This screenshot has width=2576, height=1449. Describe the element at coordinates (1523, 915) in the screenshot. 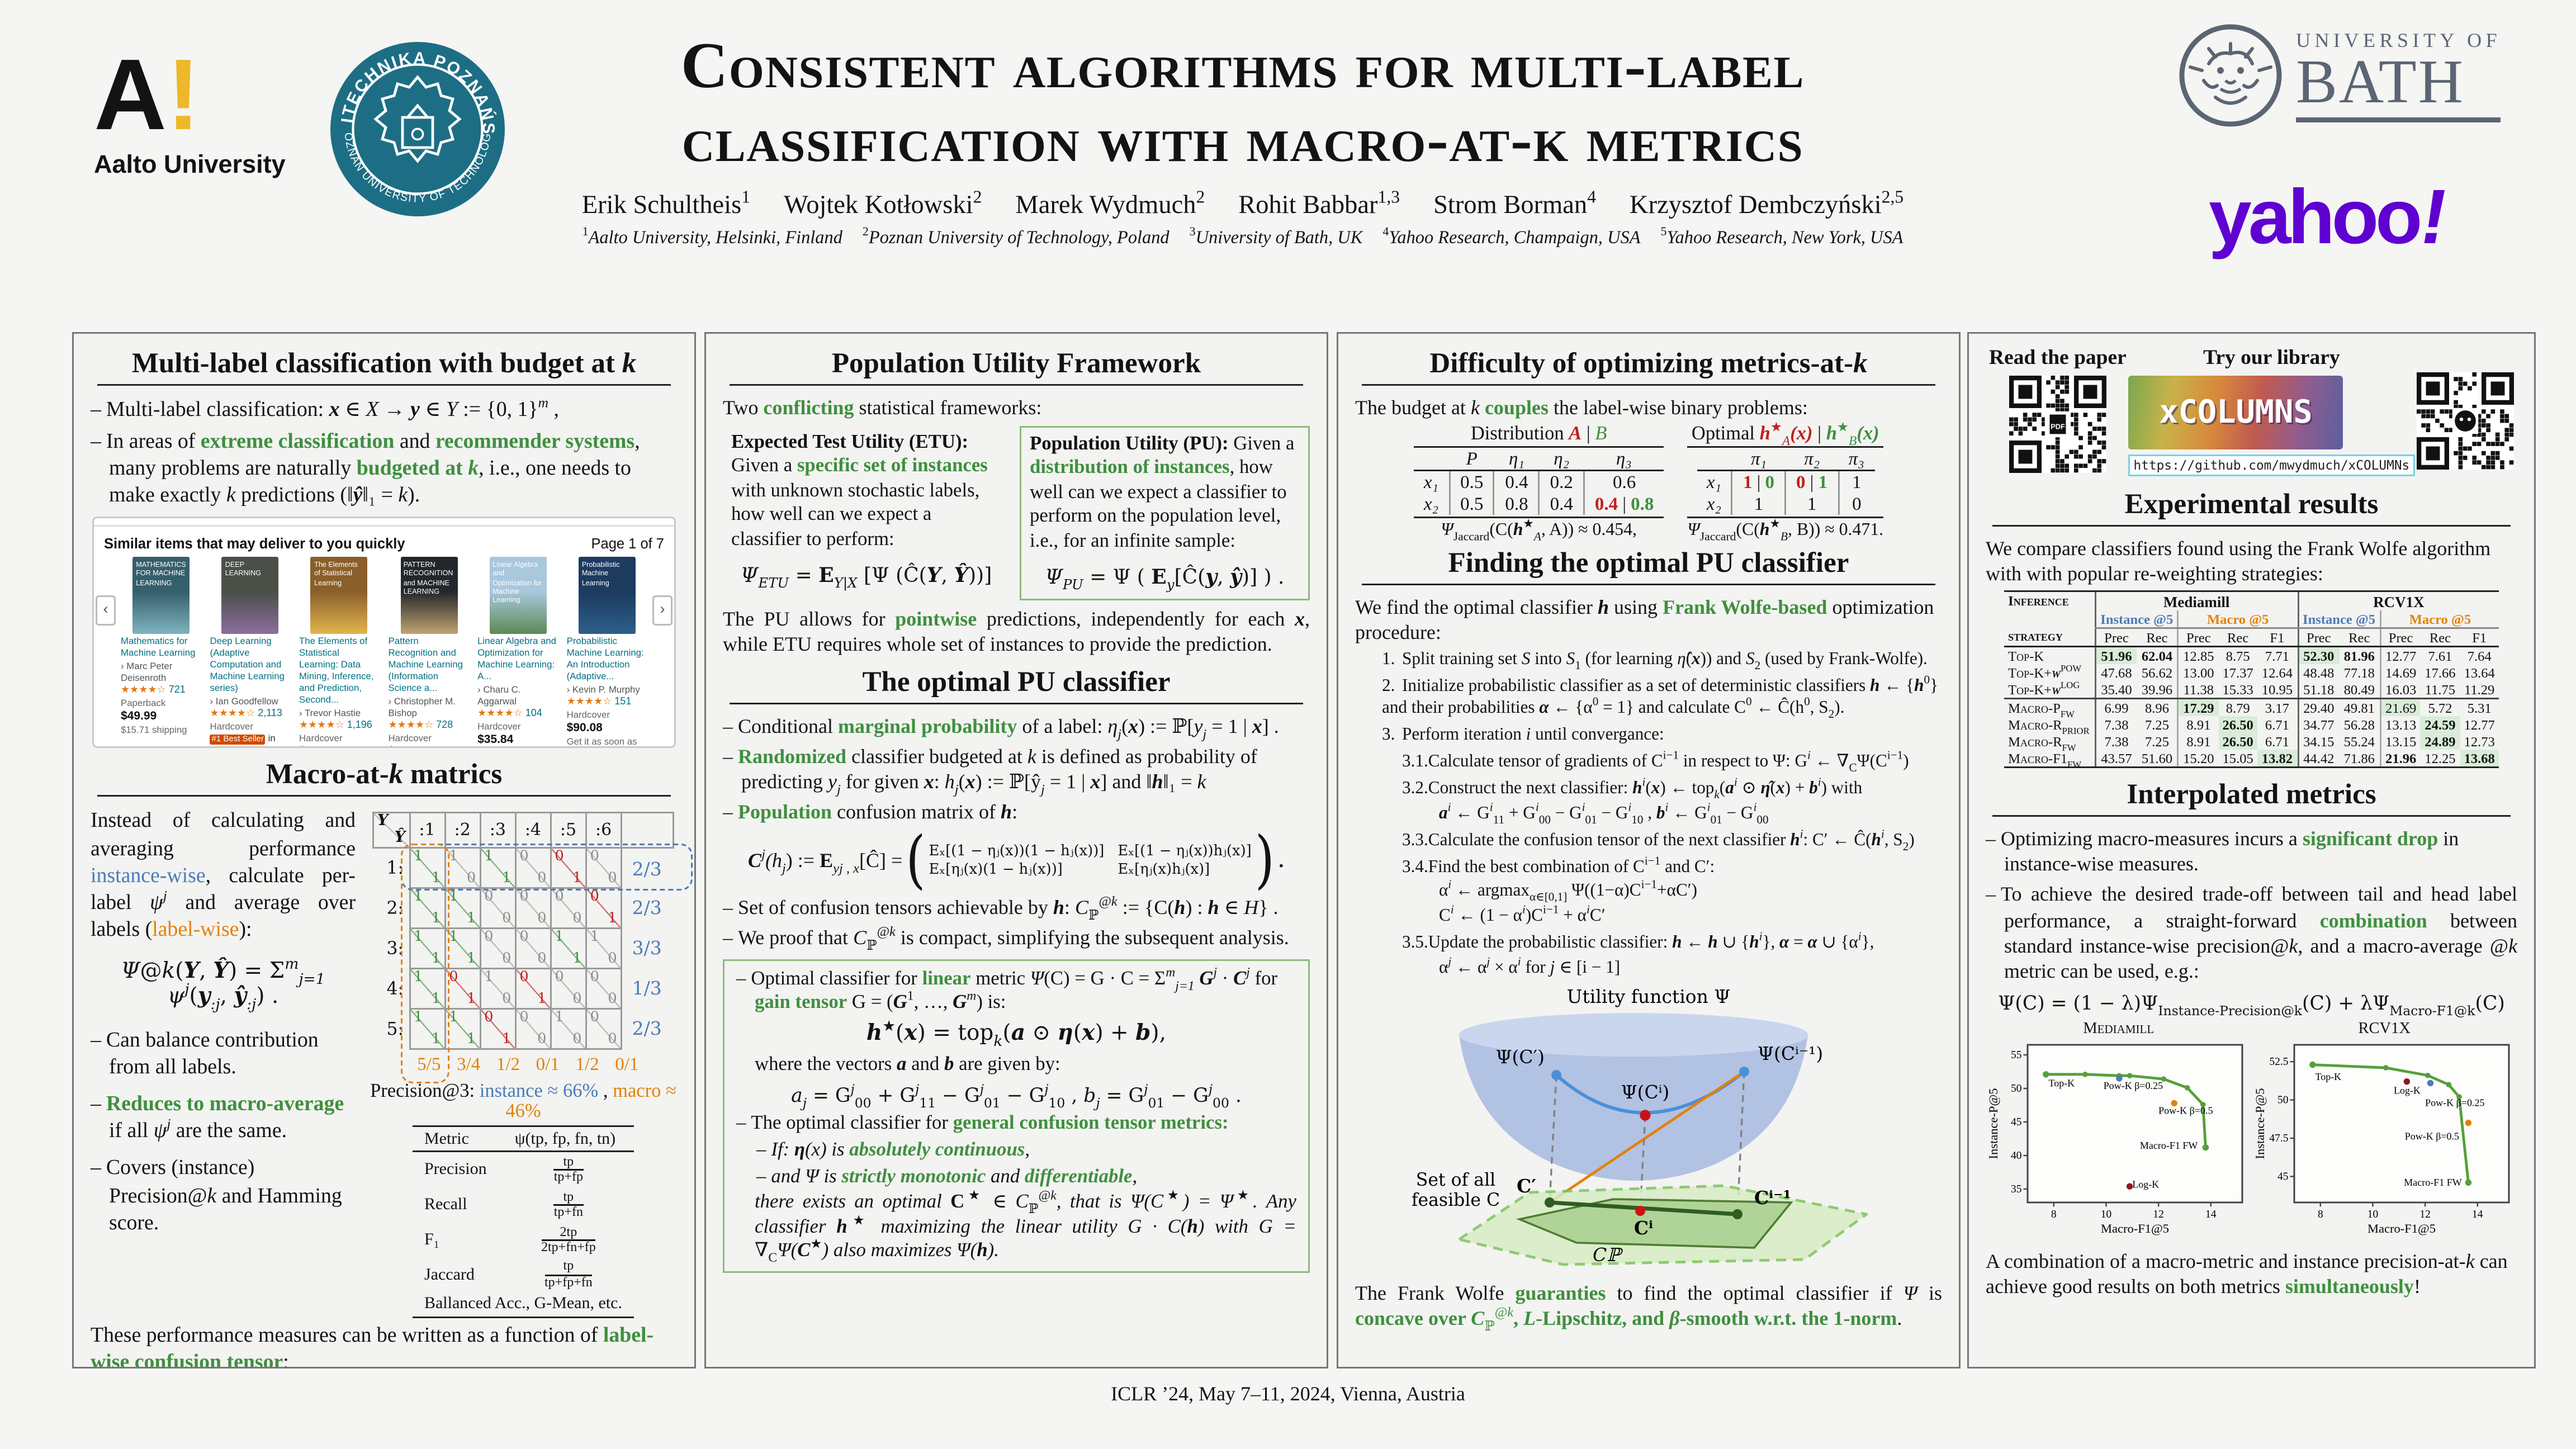

I see `procedure-step: Ci ← (1 − αi)Ci−1 + αiC′` at that location.